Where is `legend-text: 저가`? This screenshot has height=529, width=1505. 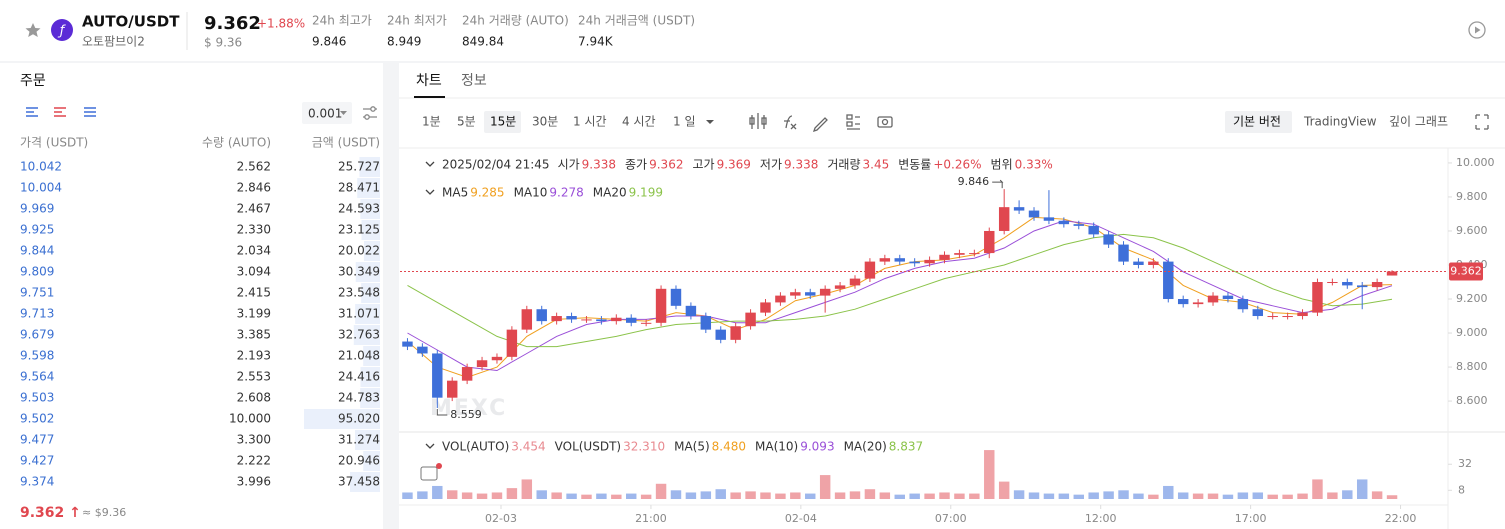 legend-text: 저가 is located at coordinates (771, 165).